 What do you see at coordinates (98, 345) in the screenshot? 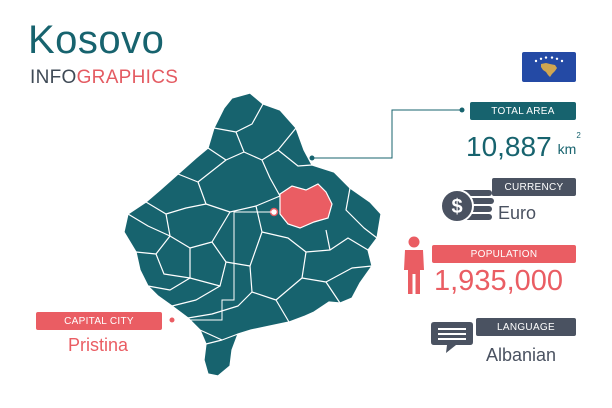
I see `capital-value: Pristina` at bounding box center [98, 345].